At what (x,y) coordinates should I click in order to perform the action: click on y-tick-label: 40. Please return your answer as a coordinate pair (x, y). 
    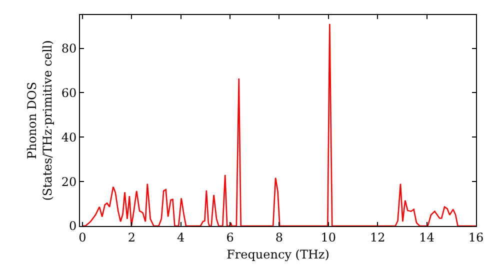
    Looking at the image, I should click on (69, 137).